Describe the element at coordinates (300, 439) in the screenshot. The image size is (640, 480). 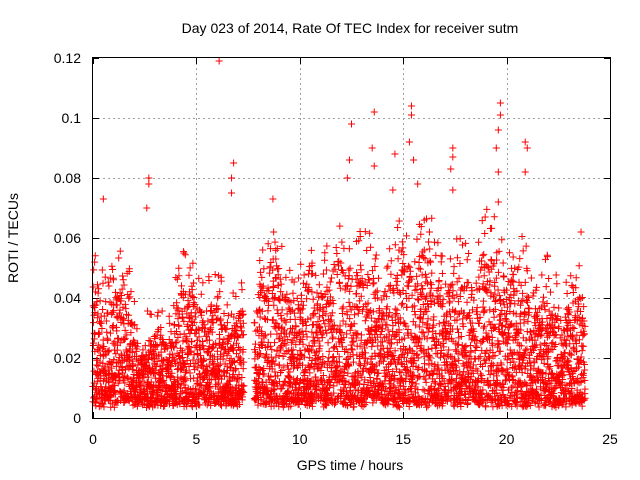
I see `x-tick-label: 10` at that location.